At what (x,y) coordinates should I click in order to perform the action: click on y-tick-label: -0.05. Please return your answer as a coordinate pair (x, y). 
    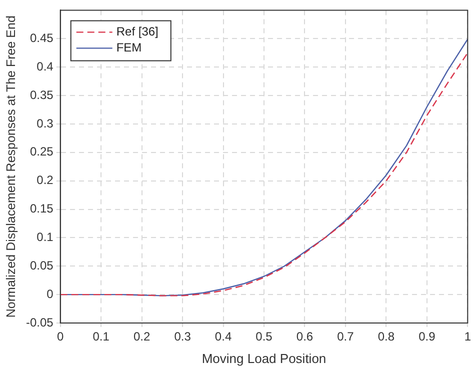
    Looking at the image, I should click on (40, 322).